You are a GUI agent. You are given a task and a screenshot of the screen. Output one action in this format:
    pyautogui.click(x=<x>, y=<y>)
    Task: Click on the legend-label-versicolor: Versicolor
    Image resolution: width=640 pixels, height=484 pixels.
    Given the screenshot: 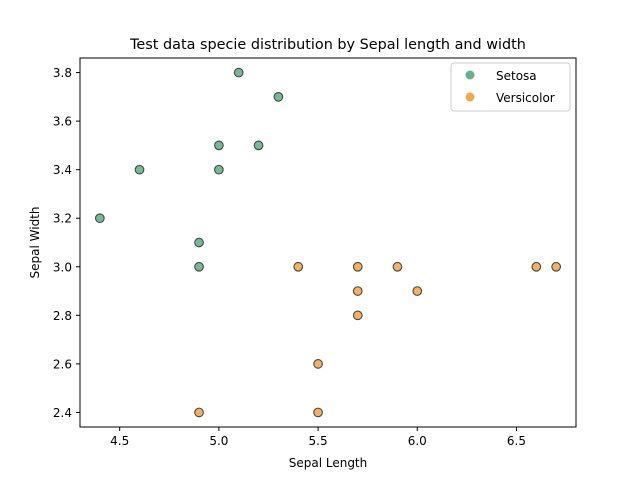 What is the action you would take?
    pyautogui.click(x=525, y=98)
    